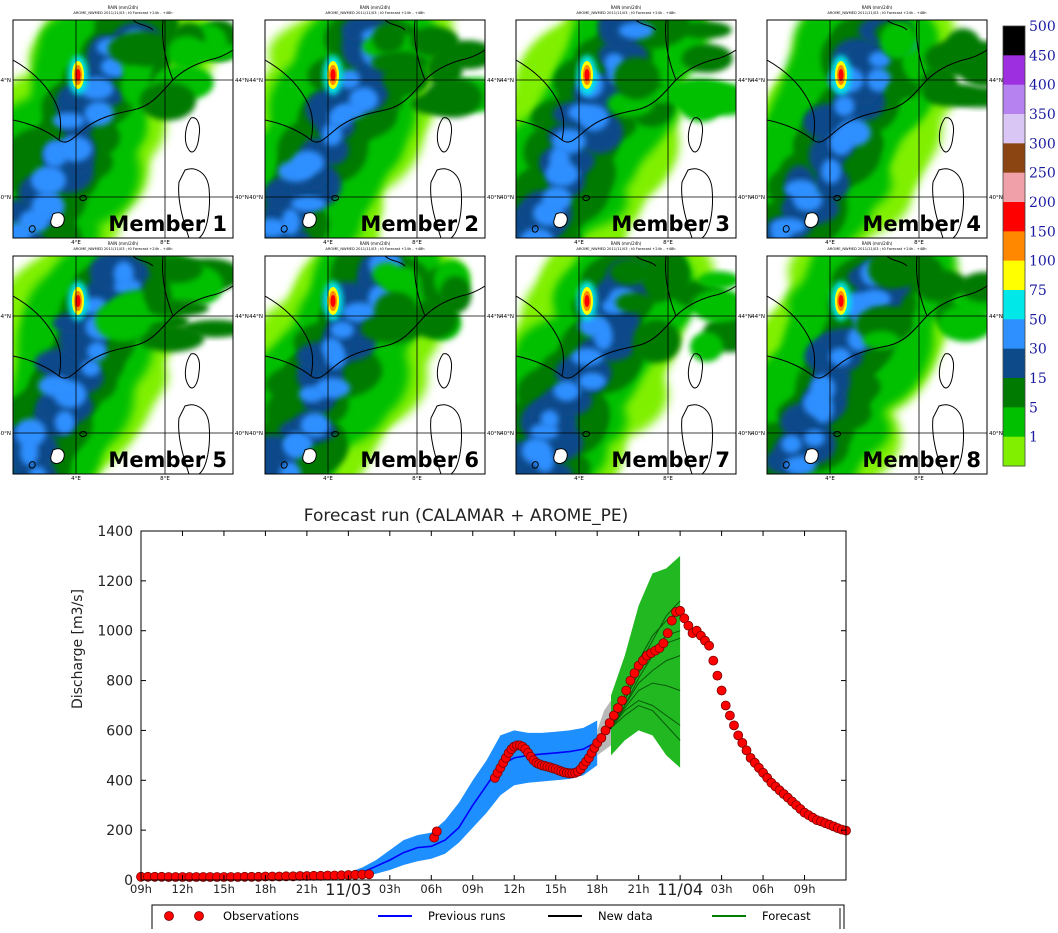 The image size is (1058, 933). What do you see at coordinates (639, 889) in the screenshot?
I see `x-tick-label: 21h` at bounding box center [639, 889].